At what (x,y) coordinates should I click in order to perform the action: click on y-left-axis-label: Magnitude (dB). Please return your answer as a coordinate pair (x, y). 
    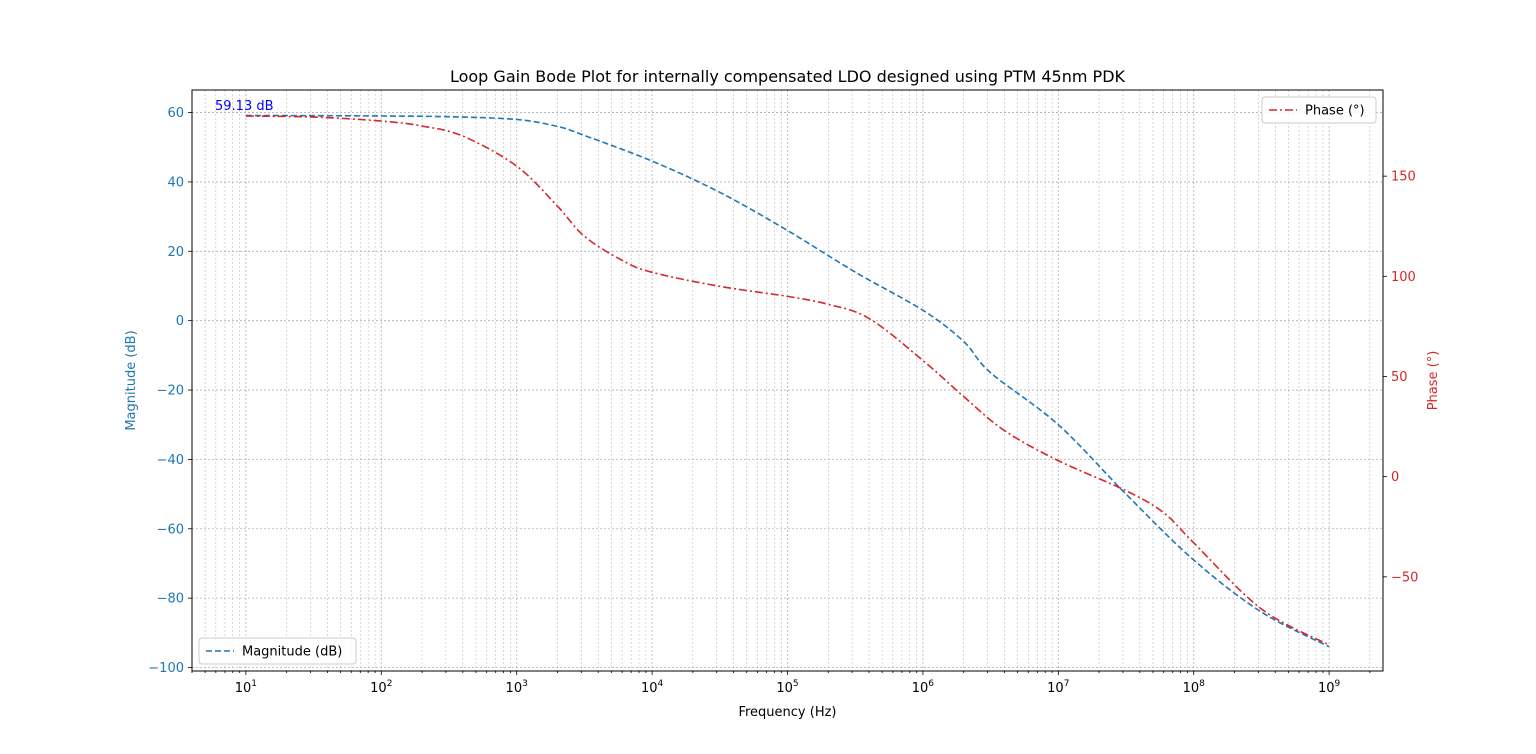
    Looking at the image, I should click on (131, 380).